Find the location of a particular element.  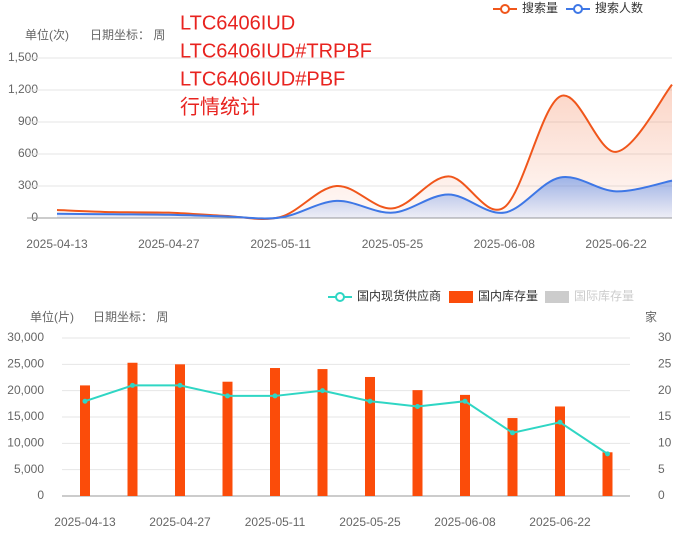

y2-tick-label: 15 is located at coordinates (665, 416).